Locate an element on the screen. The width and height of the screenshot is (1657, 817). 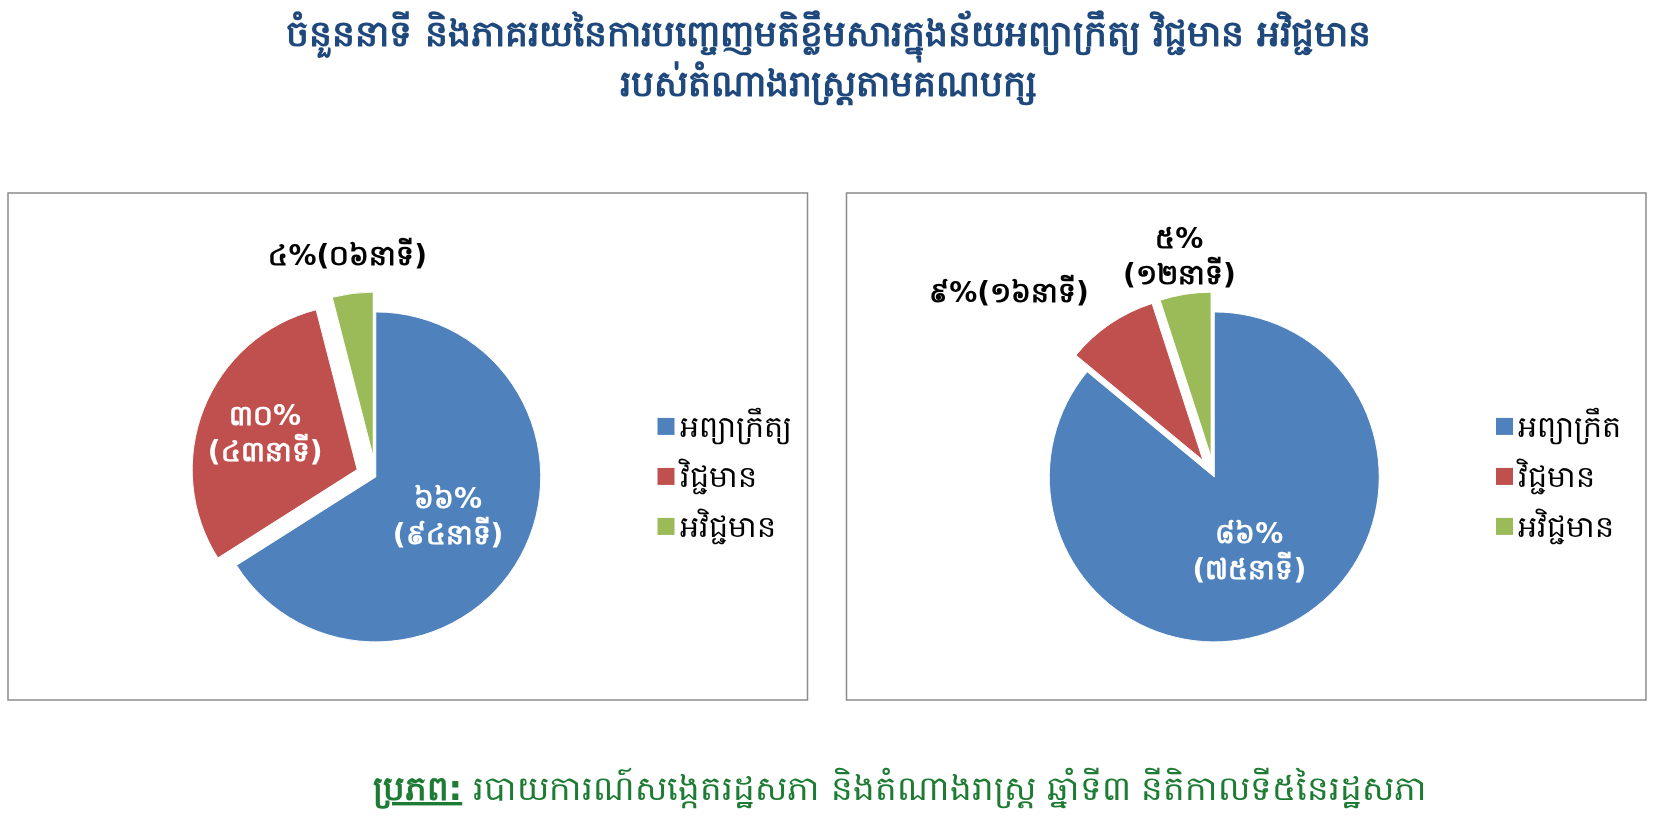
legend-label: អព្យាក្រឹត is located at coordinates (1569, 425).